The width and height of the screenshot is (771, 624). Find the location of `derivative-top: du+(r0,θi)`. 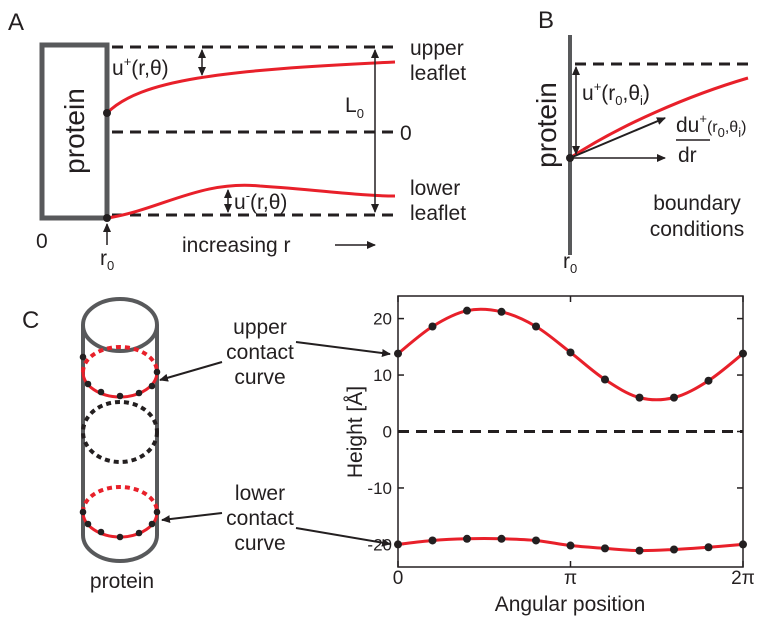

derivative-top: du+(r0,θi) is located at coordinates (711, 125).